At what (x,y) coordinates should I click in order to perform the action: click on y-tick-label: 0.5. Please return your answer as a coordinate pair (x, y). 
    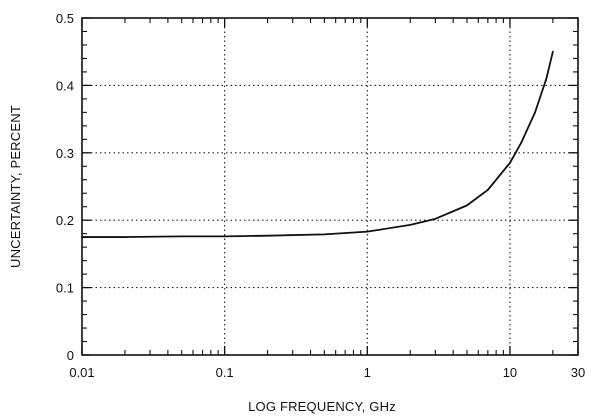
    Looking at the image, I should click on (65, 18).